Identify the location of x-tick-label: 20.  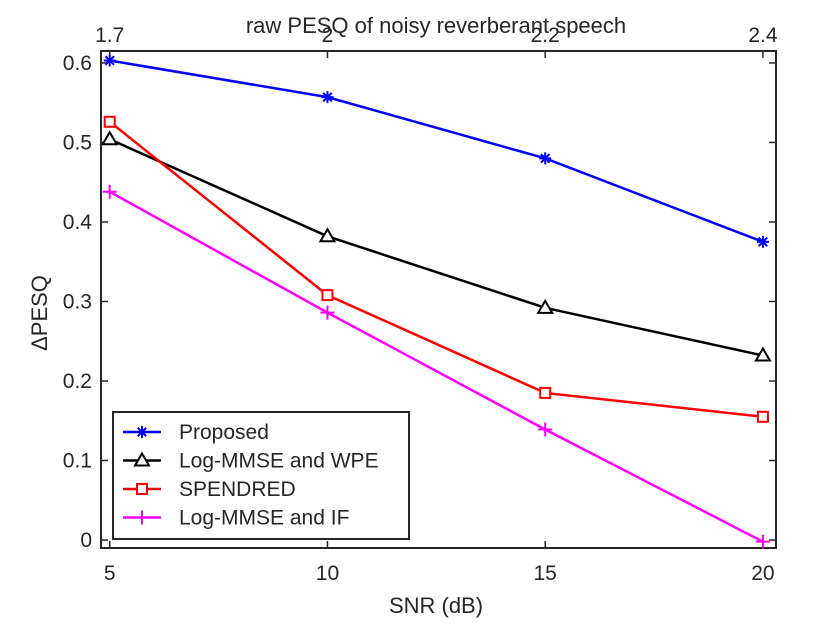
(762, 573).